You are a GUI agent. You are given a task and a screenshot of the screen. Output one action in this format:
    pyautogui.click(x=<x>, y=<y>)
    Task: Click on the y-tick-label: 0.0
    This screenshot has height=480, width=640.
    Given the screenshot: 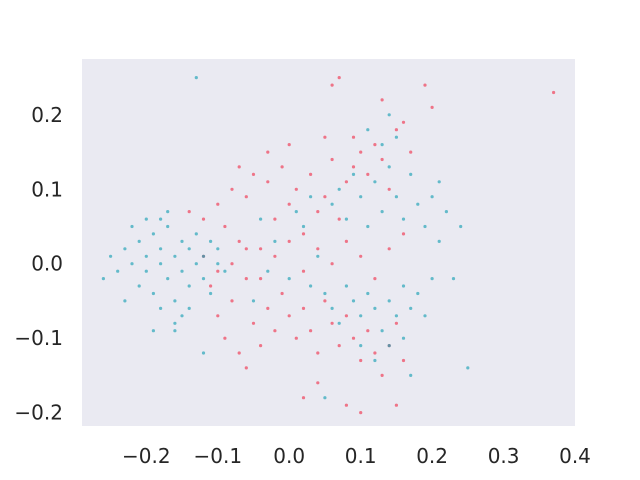 What is the action you would take?
    pyautogui.click(x=47, y=264)
    